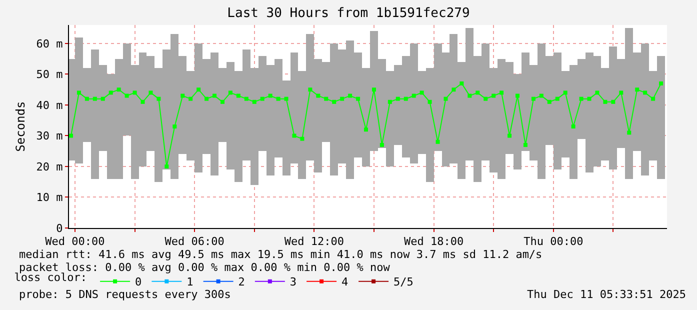  What do you see at coordinates (348, 13) in the screenshot?
I see `chart-title: Last 30 Hours from 1b1591fec279` at bounding box center [348, 13].